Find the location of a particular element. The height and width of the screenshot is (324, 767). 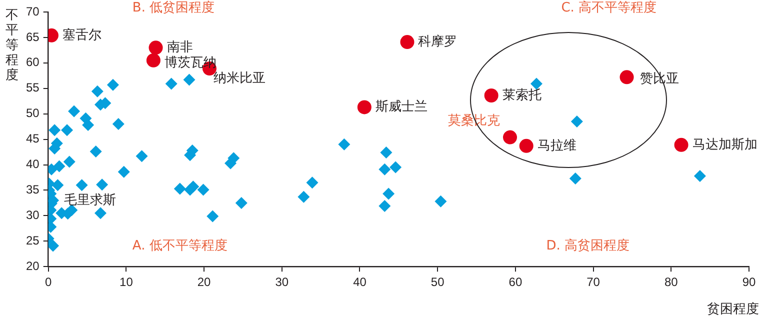

x-tick-label: 60 is located at coordinates (515, 282).